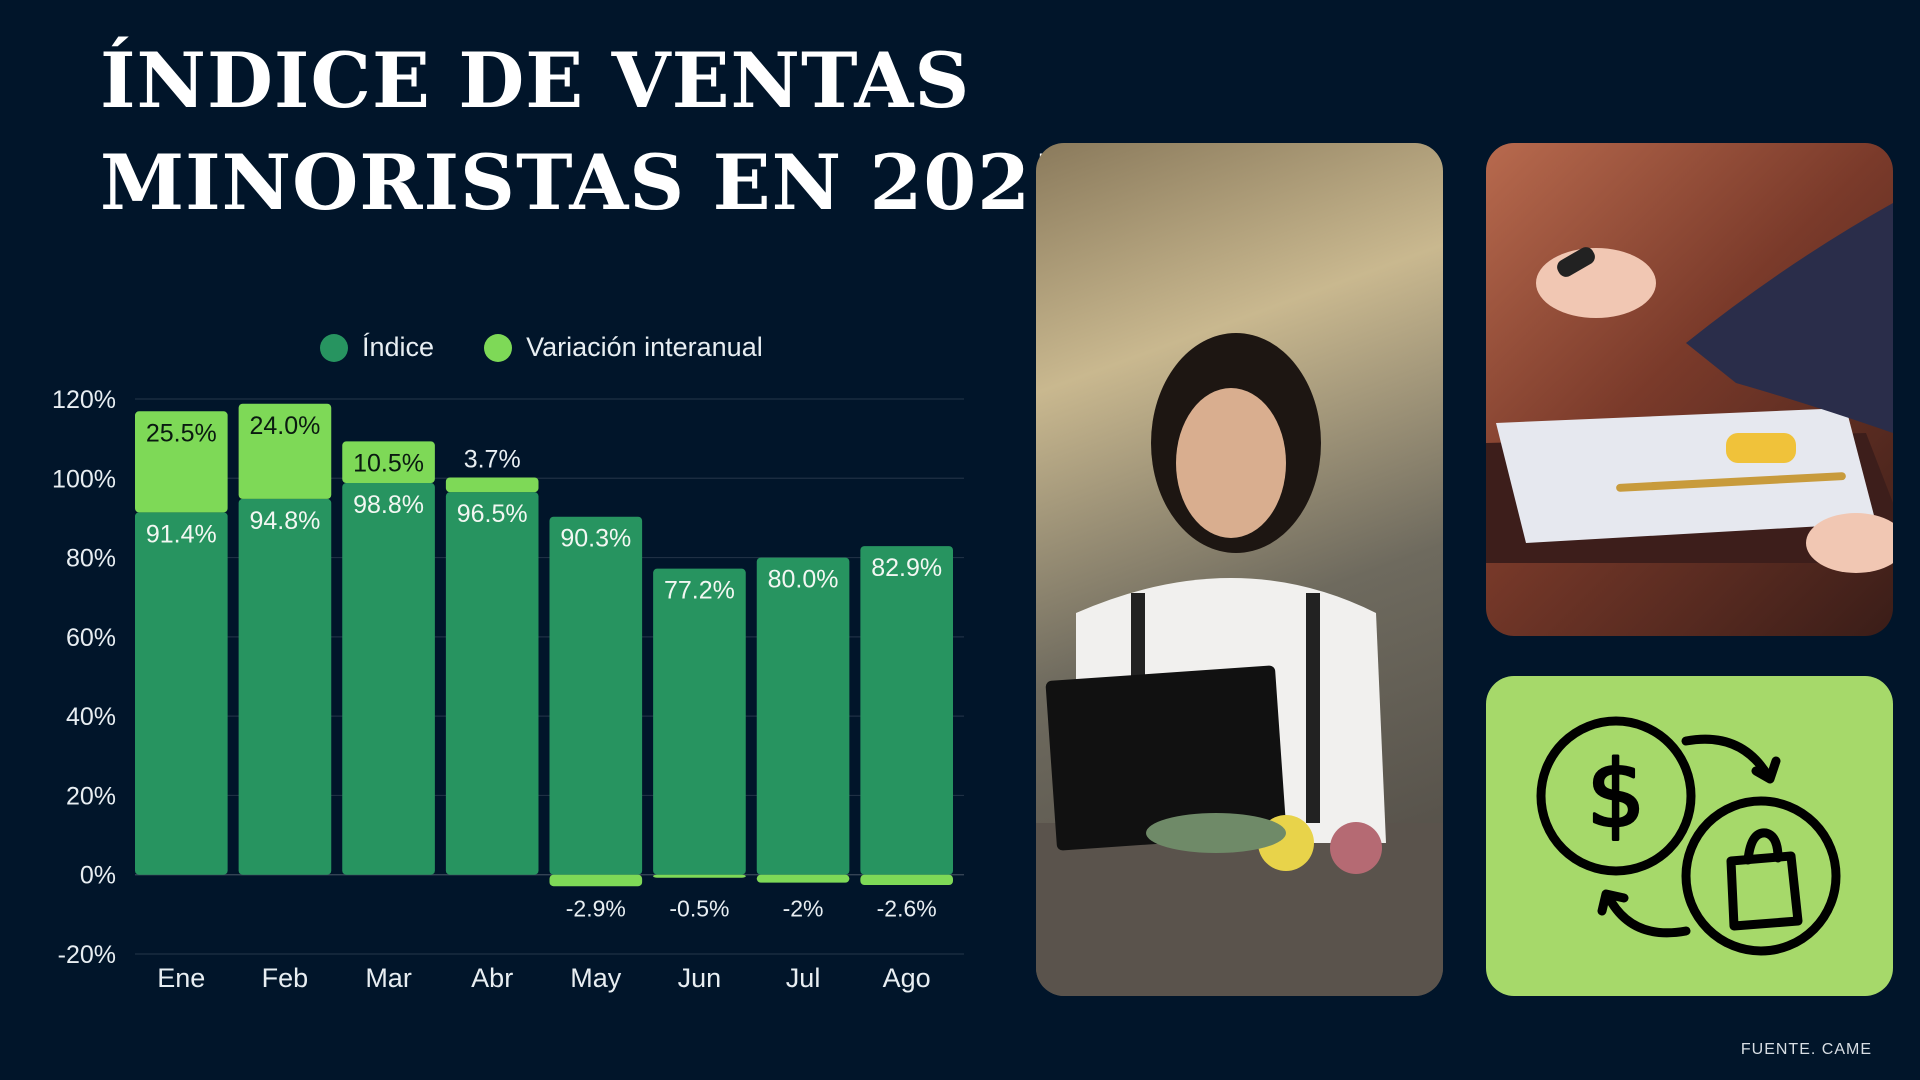  I want to click on data-label-indice: 96.5%, so click(492, 514).